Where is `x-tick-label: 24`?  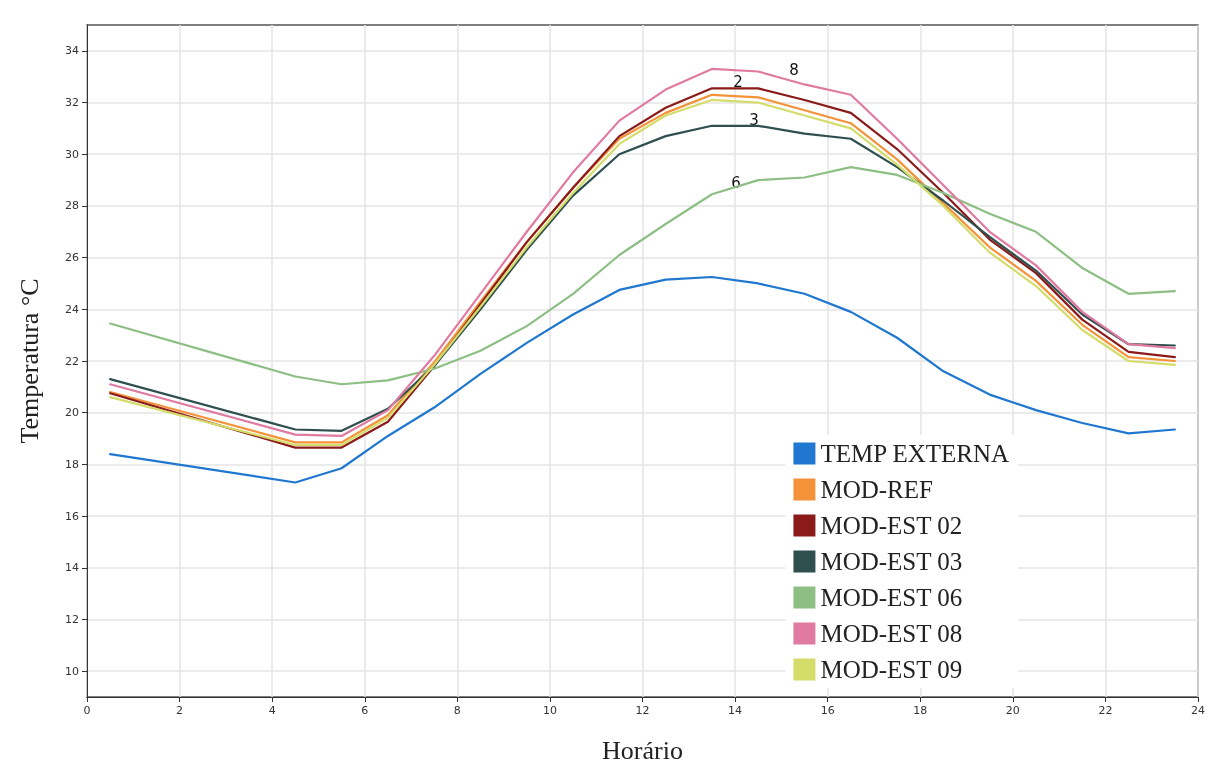
x-tick-label: 24 is located at coordinates (1198, 710).